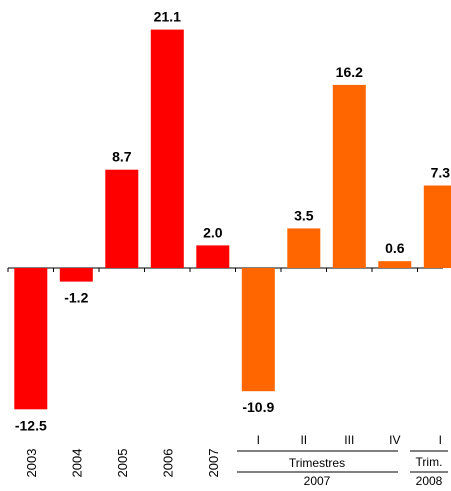 This screenshot has width=451, height=491. Describe the element at coordinates (317, 481) in the screenshot. I see `year-2007-label: 2007` at that location.